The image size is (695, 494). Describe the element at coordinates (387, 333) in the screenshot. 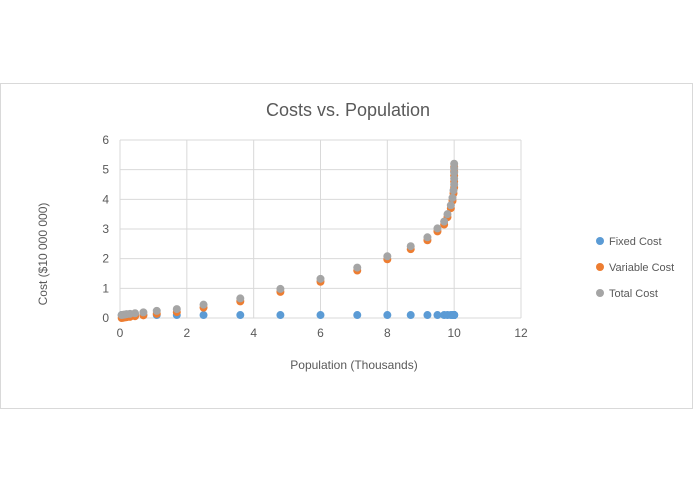

I see `x-tick-label: 8` at that location.